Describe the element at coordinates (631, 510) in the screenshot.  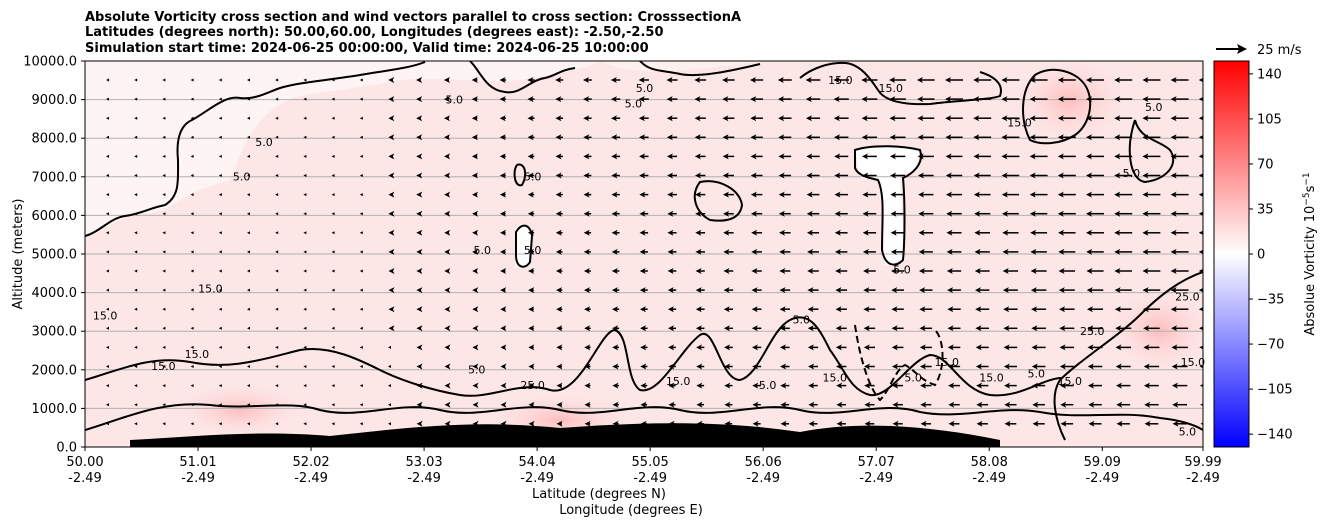
I see `x-axis-label-line-2: Longitude (degrees E)` at that location.